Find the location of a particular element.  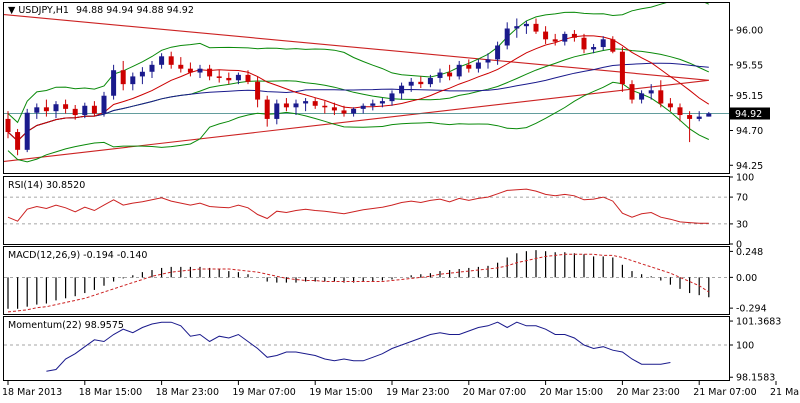

momentum-axis-tick-label: 100 is located at coordinates (745, 346).